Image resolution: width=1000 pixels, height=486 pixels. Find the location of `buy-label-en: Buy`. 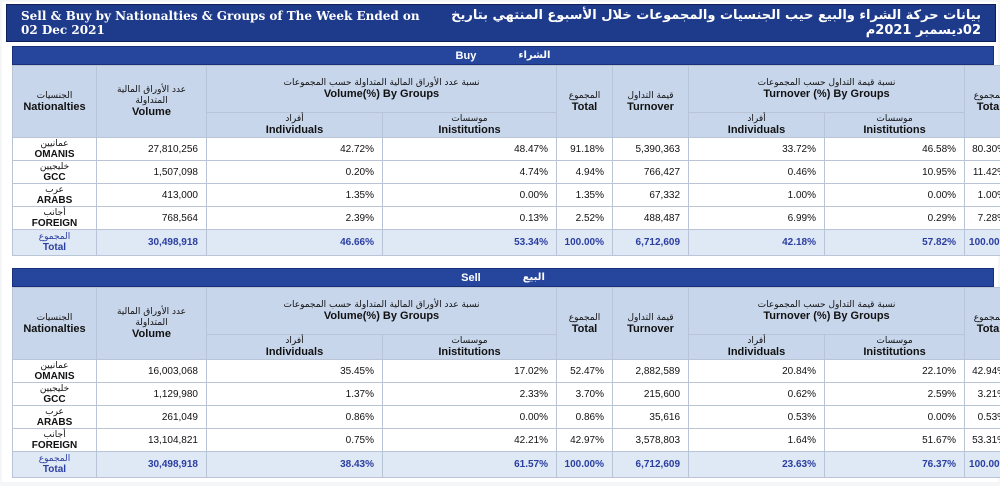

buy-label-en: Buy is located at coordinates (466, 56).